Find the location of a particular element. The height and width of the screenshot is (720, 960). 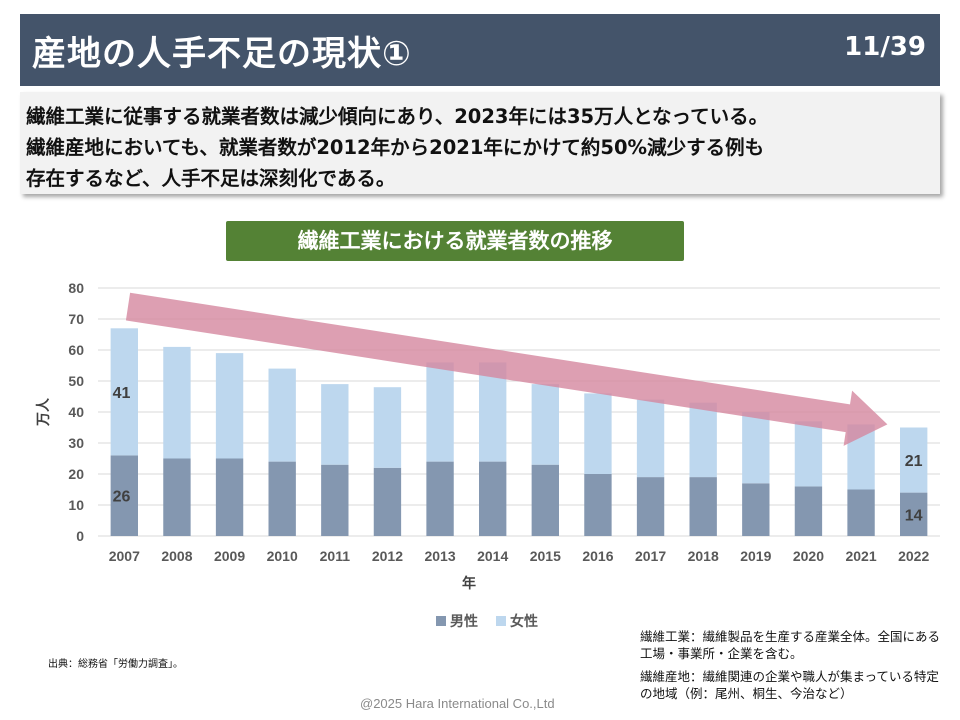

data-label: 26 is located at coordinates (122, 497).